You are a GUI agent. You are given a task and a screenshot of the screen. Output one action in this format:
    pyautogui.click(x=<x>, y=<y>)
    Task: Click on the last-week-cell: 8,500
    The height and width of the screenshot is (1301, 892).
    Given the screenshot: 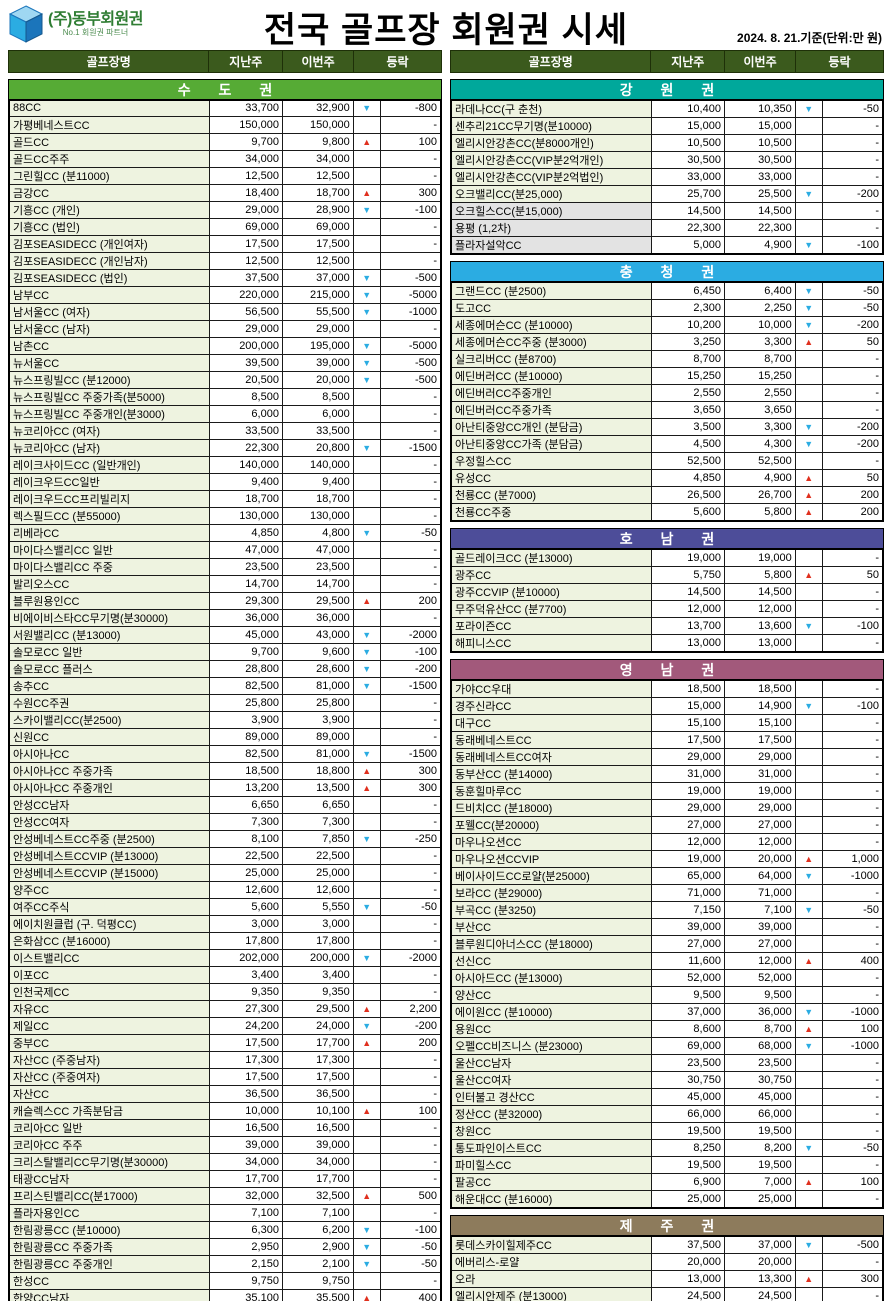 What is the action you would take?
    pyautogui.click(x=245, y=396)
    